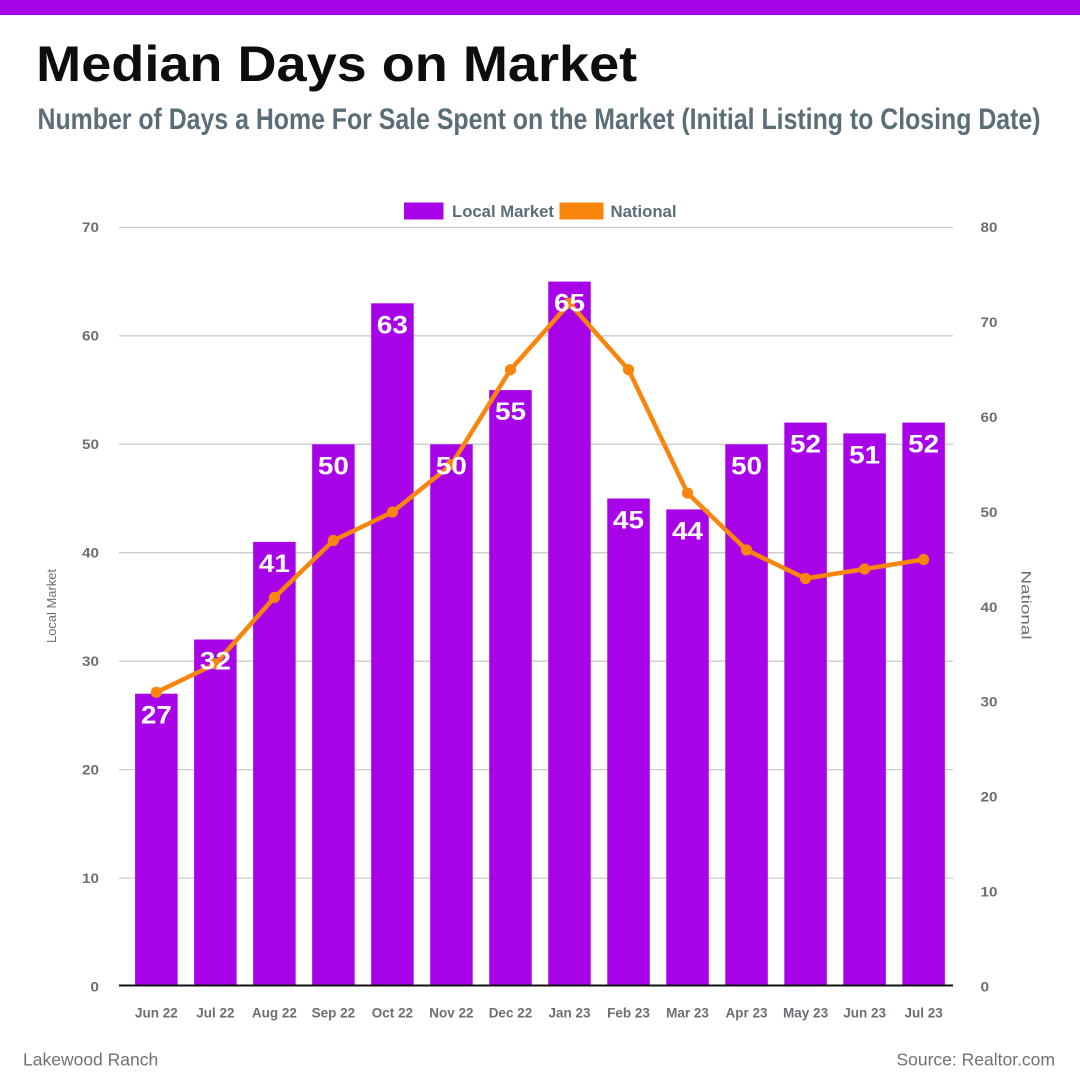 This screenshot has width=1080, height=1085. I want to click on svg-text: Dec 22, so click(511, 1013).